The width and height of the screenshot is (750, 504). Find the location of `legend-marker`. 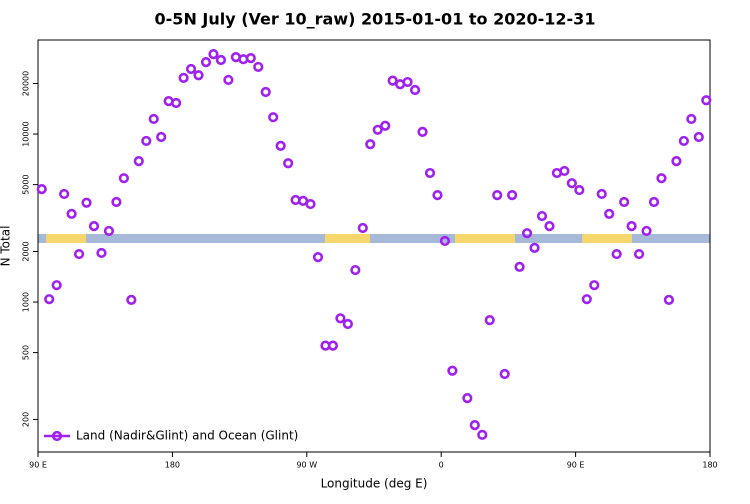

legend-marker is located at coordinates (57, 436).